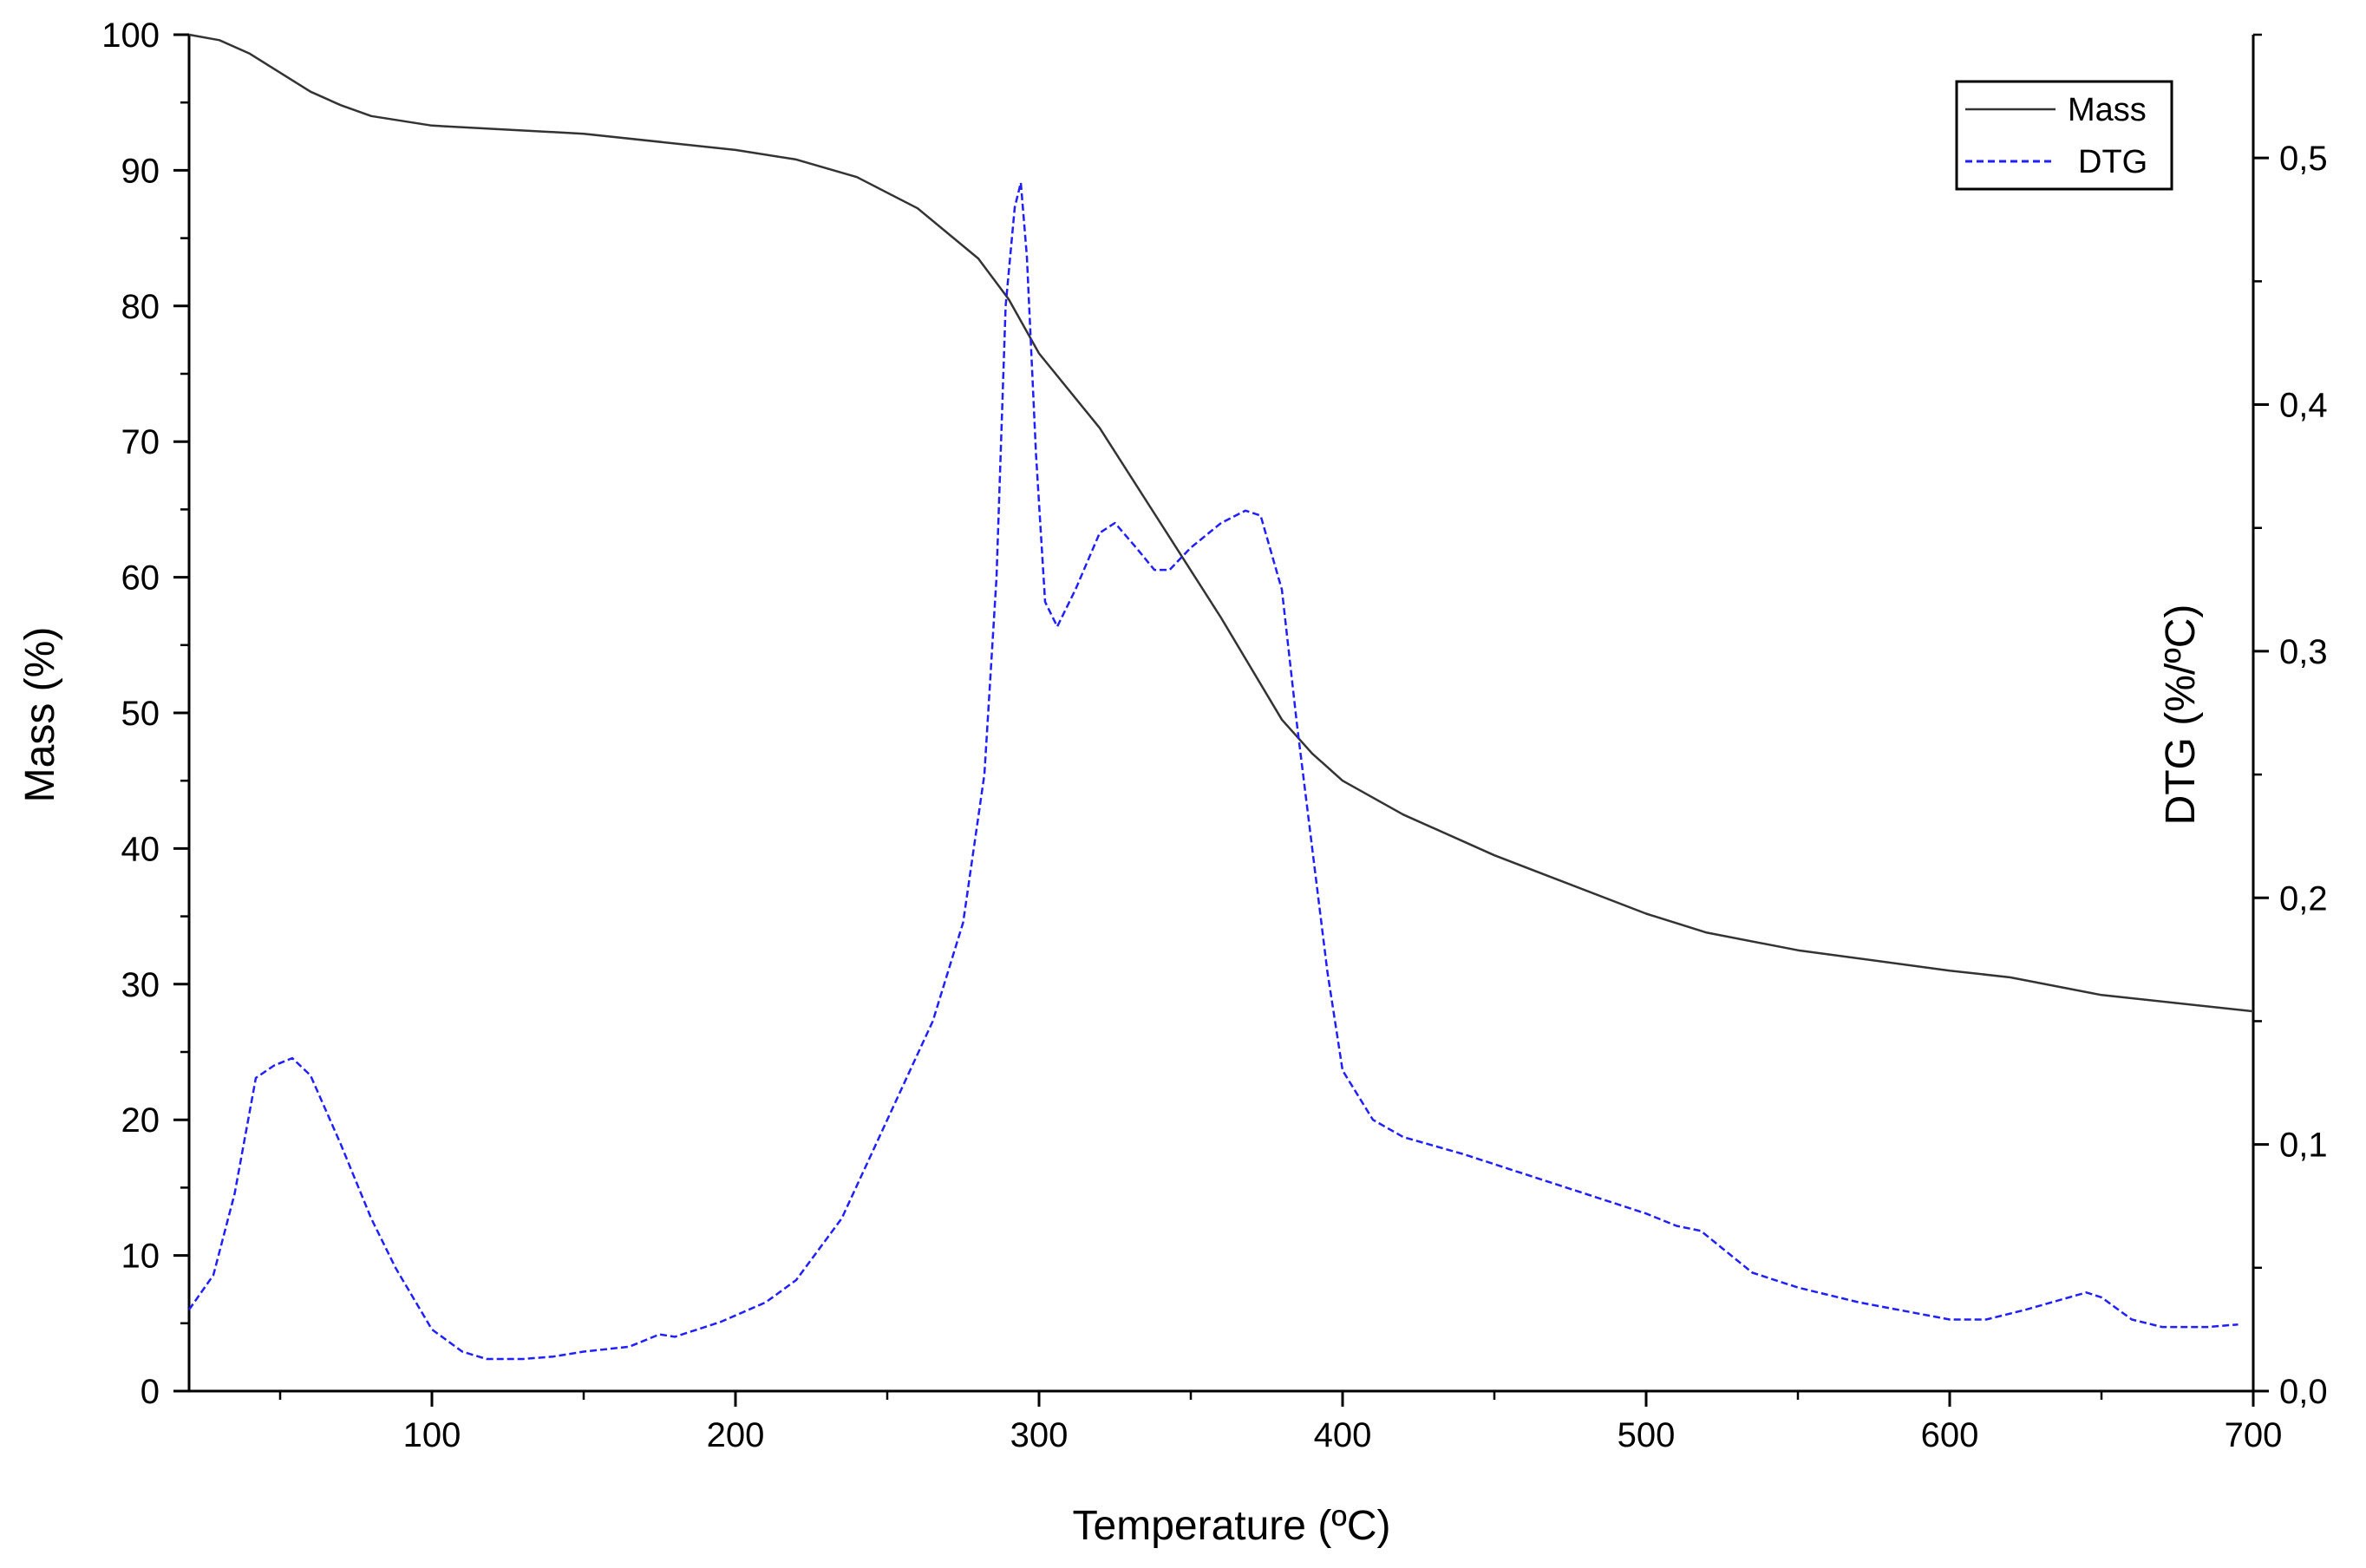 This screenshot has width=2366, height=1568. What do you see at coordinates (1950, 1435) in the screenshot?
I see `x-tick-label: 600` at bounding box center [1950, 1435].